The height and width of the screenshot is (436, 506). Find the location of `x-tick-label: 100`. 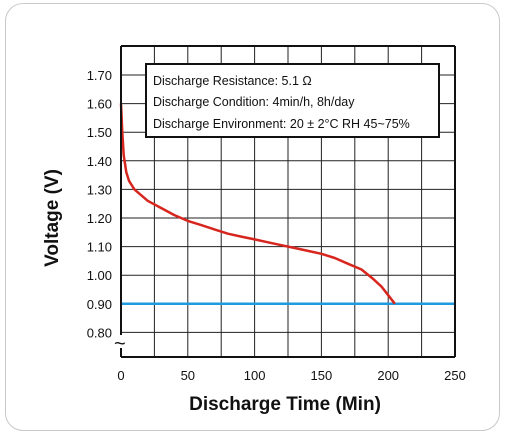

x-tick-label: 100 is located at coordinates (255, 375).